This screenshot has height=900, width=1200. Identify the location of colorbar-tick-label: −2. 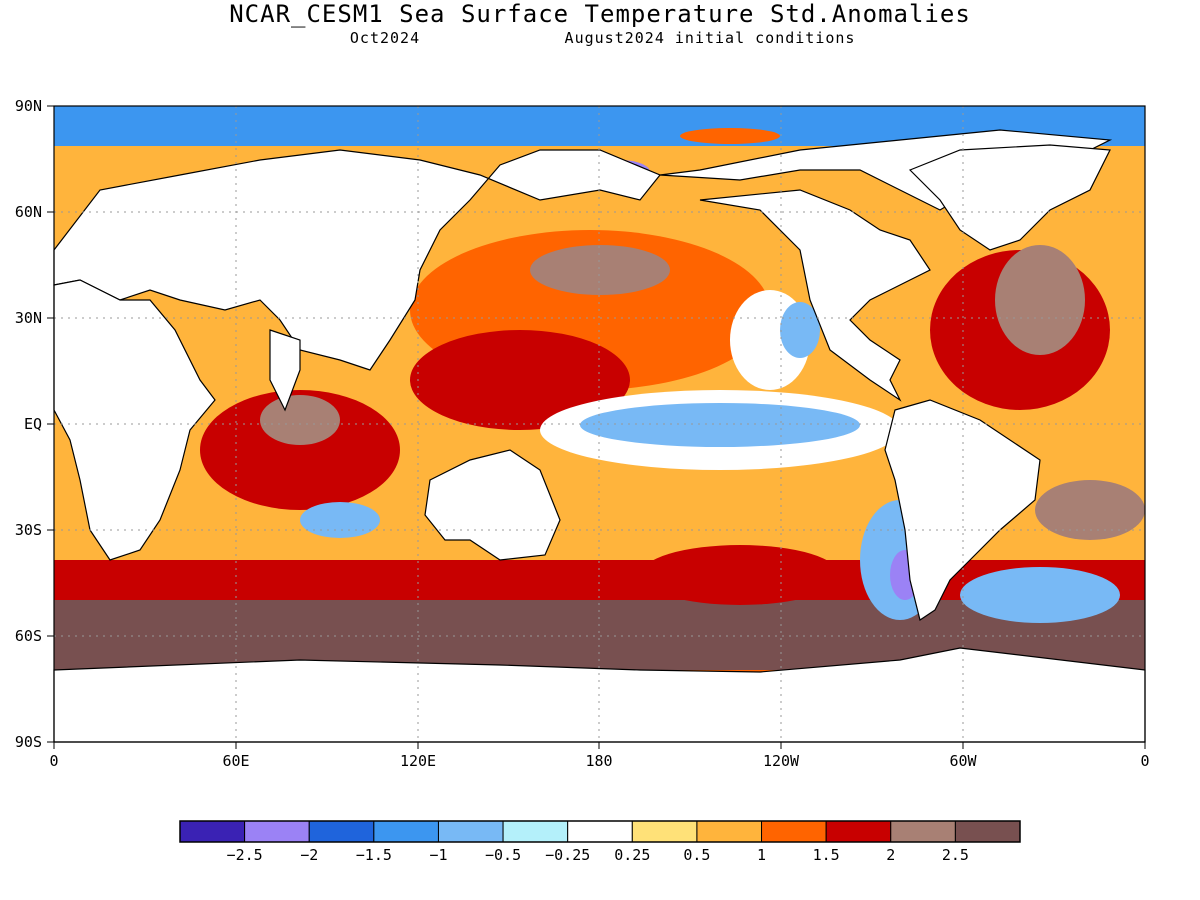
(309, 855).